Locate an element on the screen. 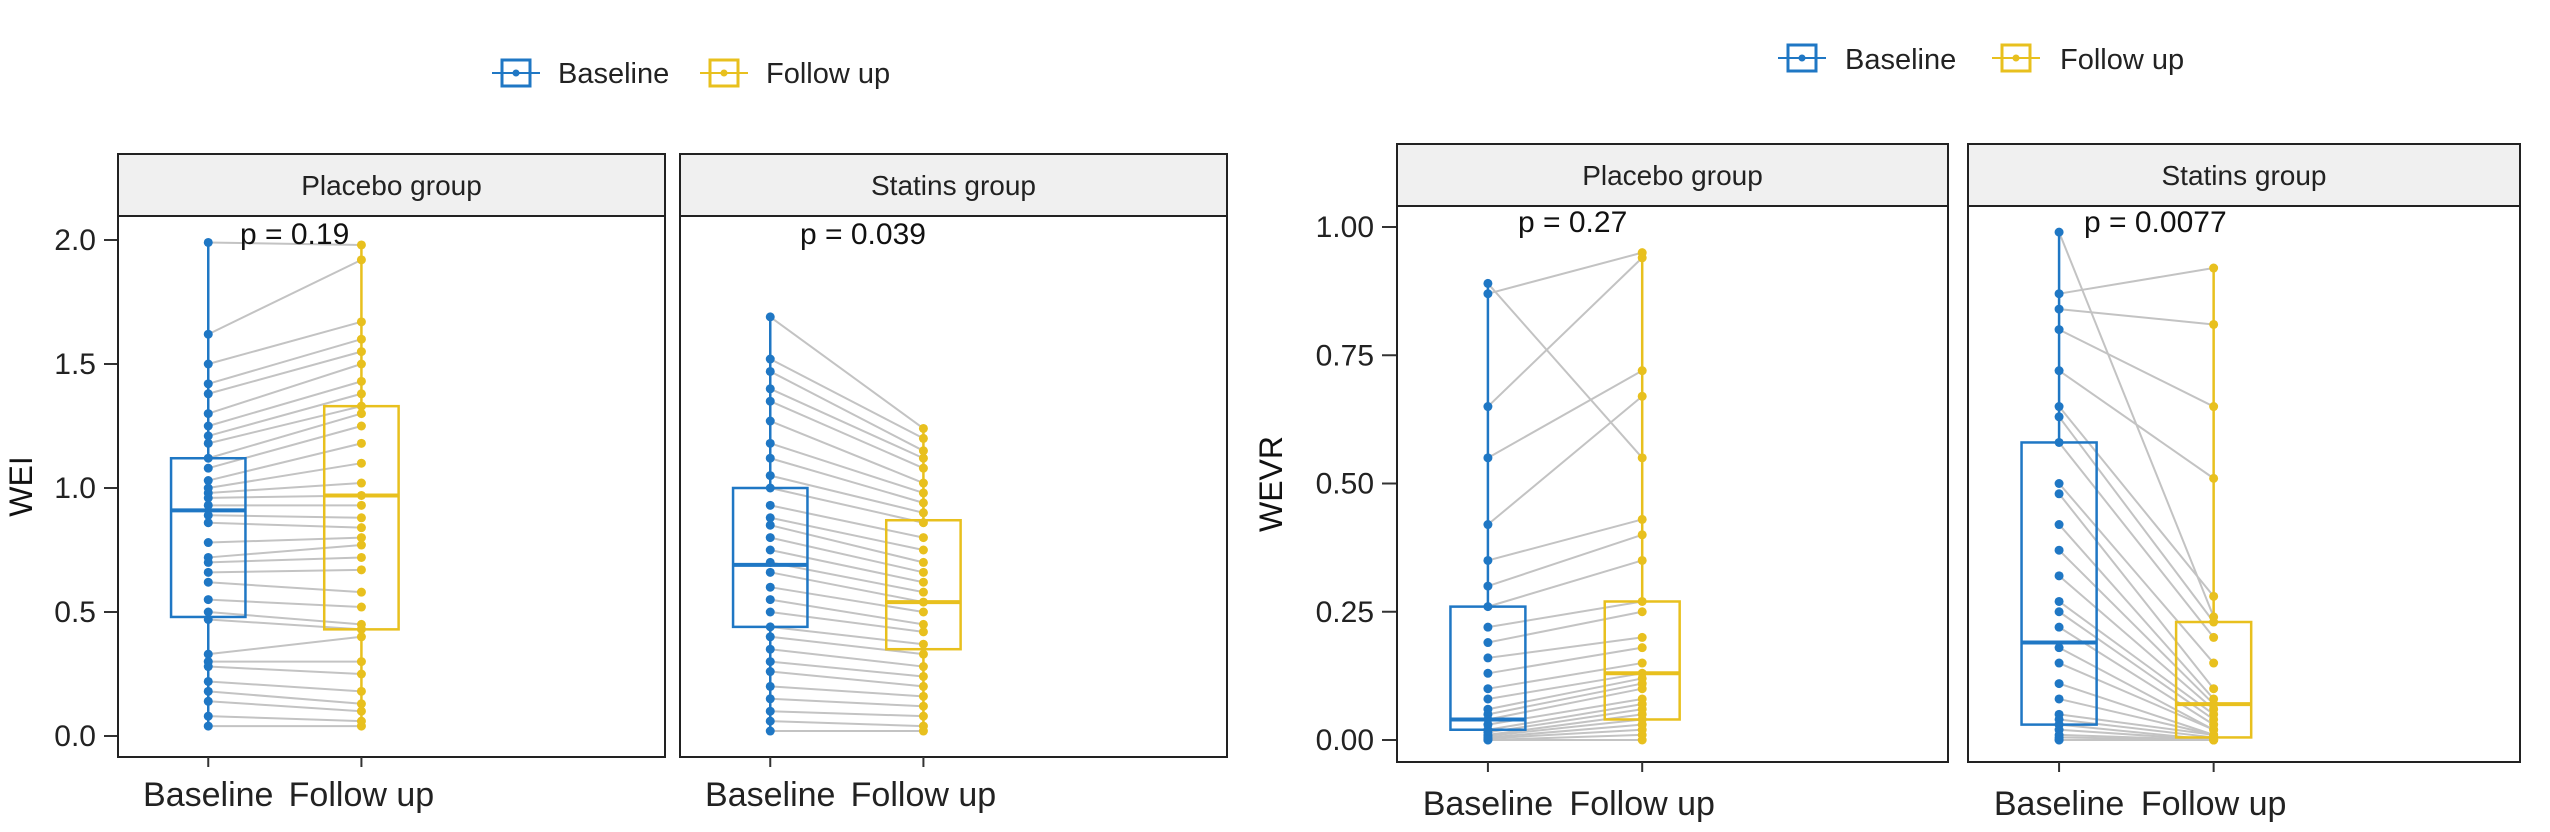 The image size is (2550, 832). strip-header is located at coordinates (953, 185).